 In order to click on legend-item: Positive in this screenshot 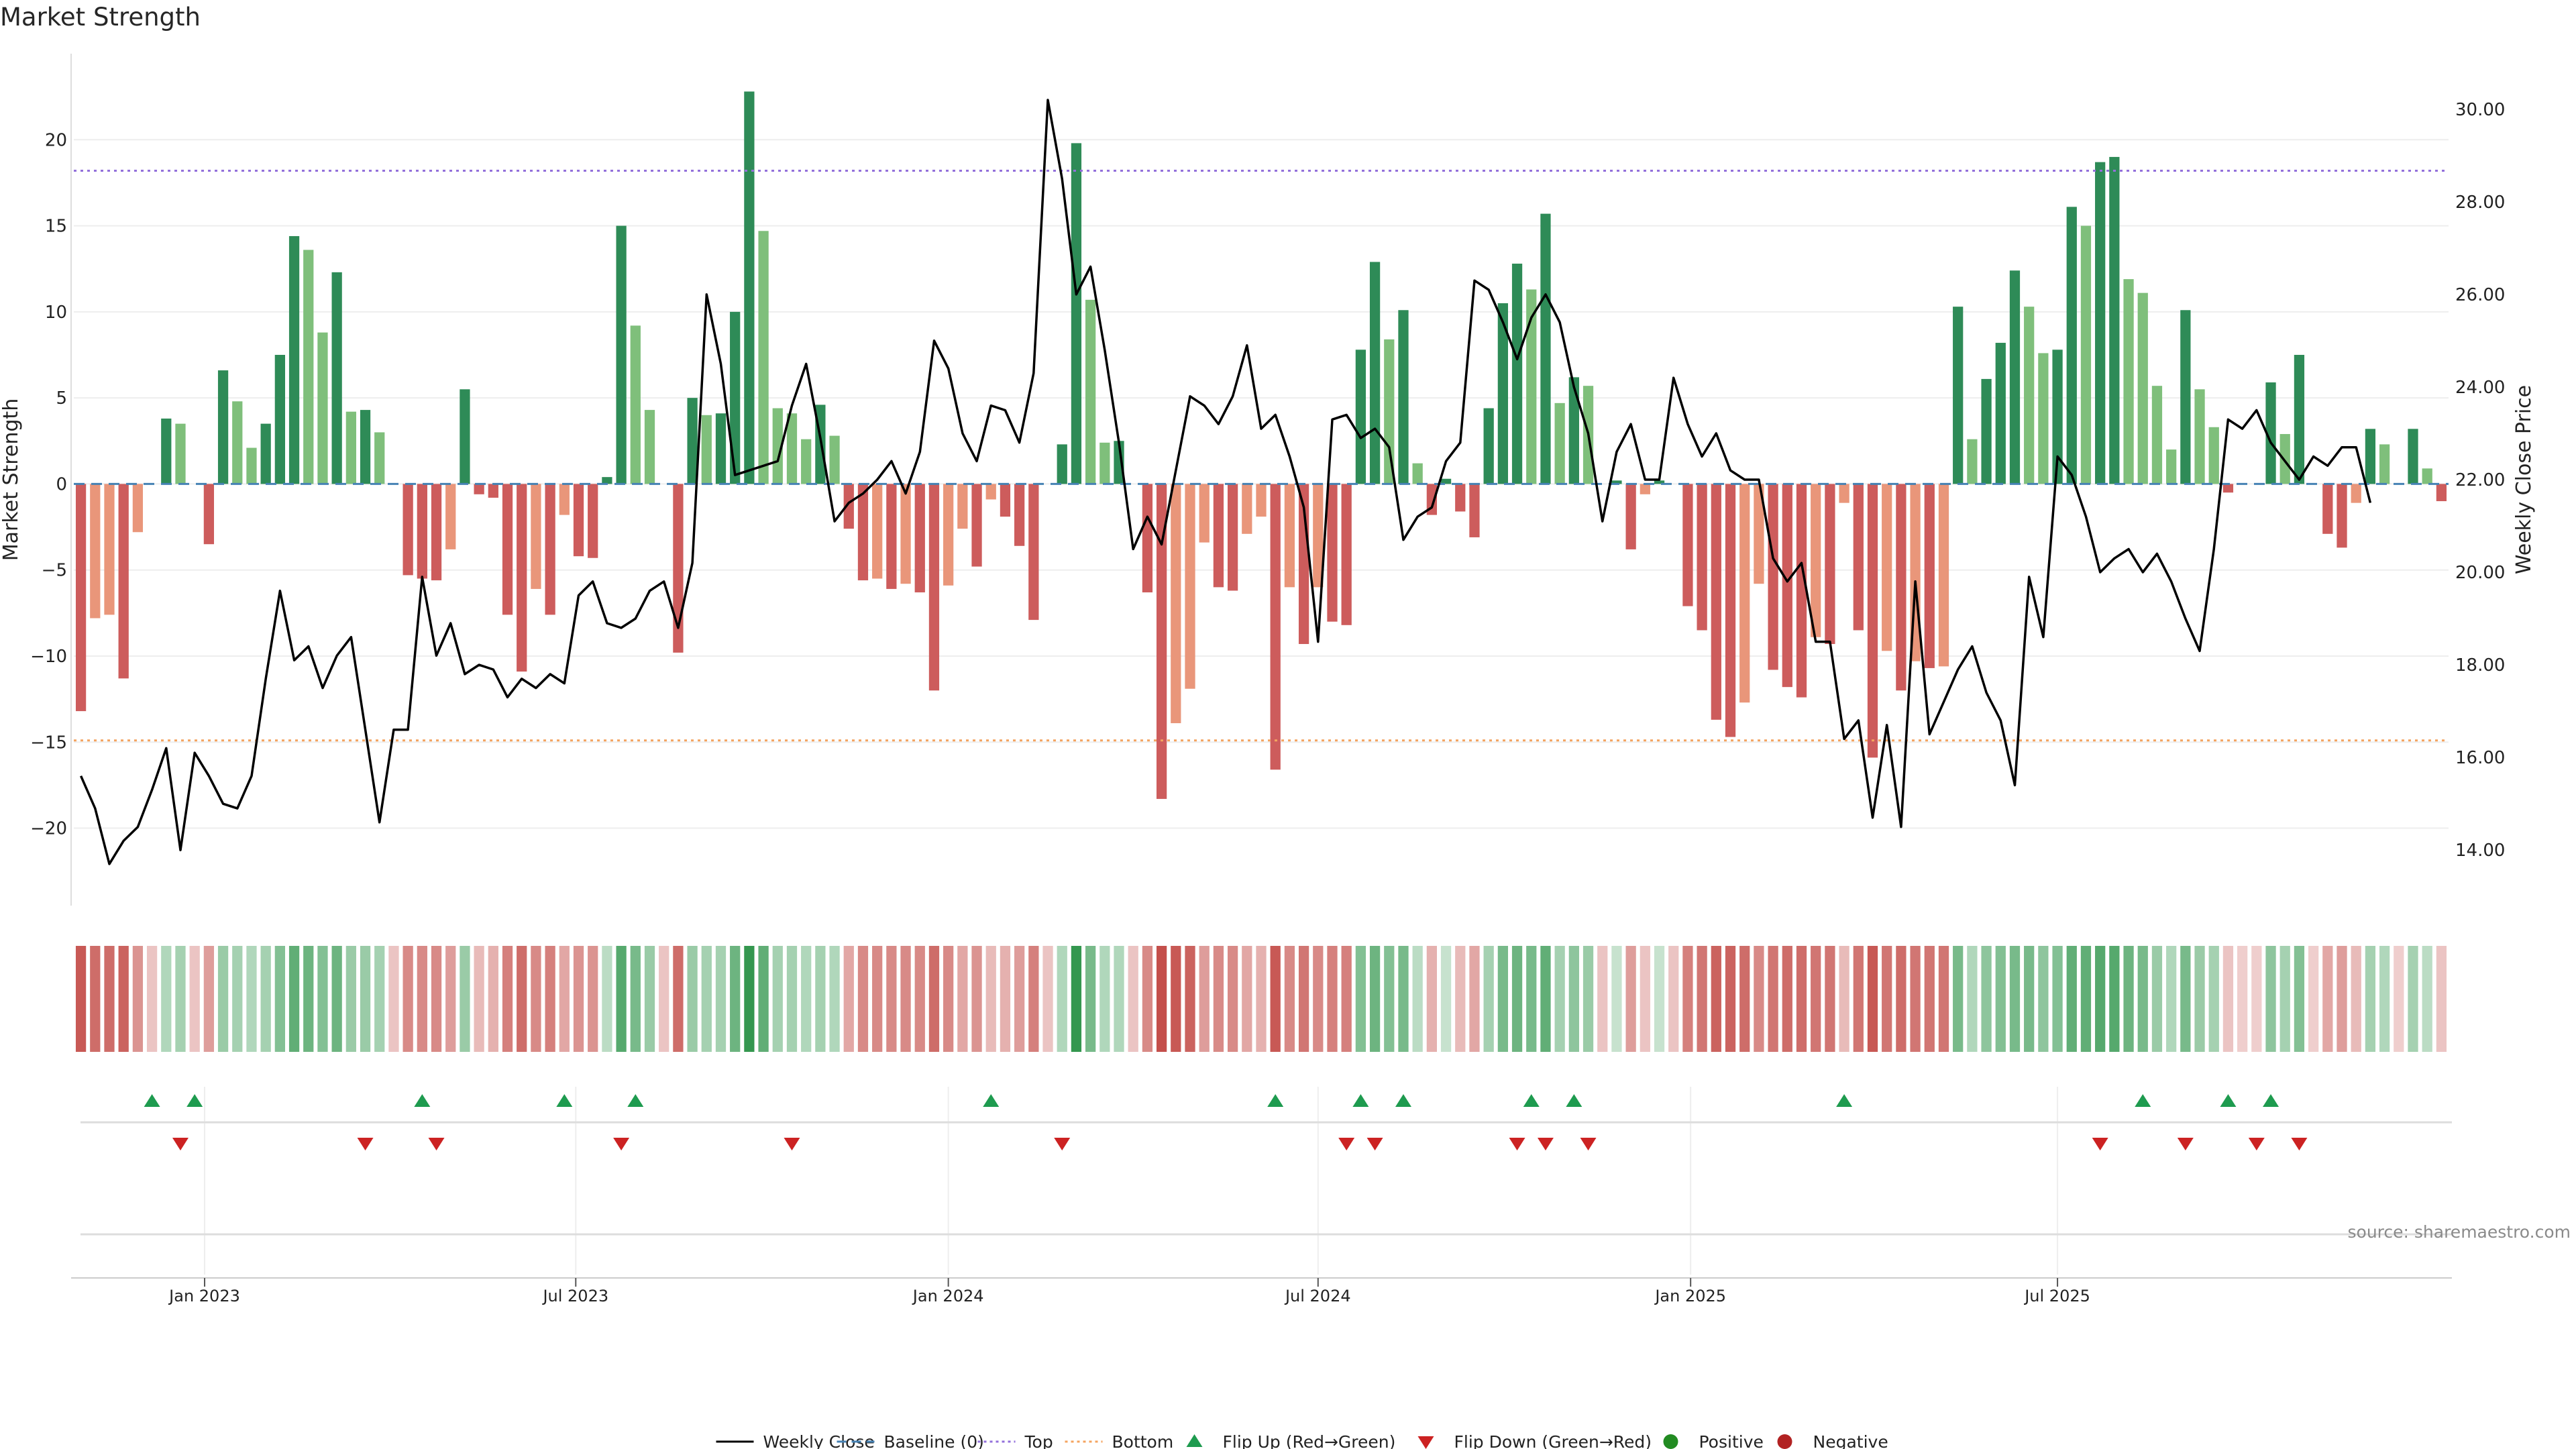, I will do `click(1713, 1440)`.